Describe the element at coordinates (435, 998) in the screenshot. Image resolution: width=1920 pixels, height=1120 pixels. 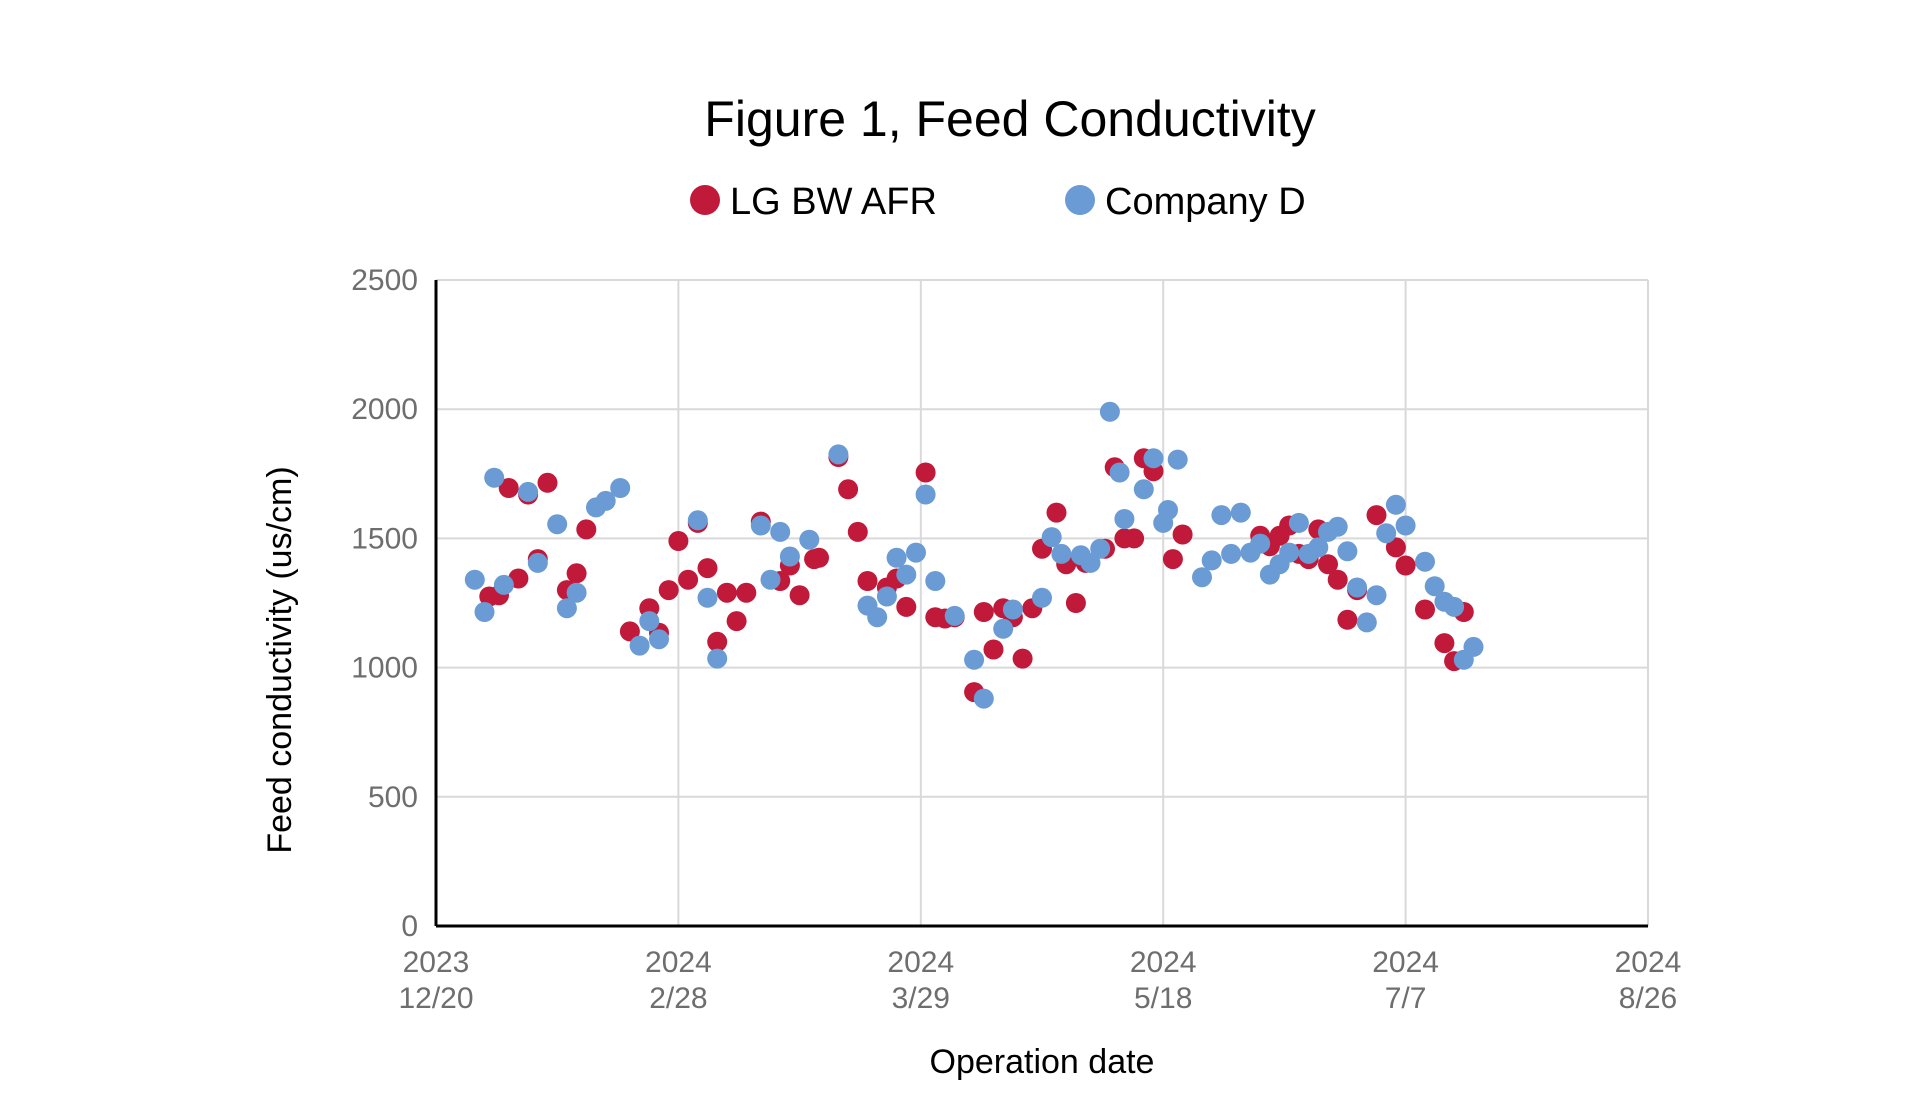
I see `x-tick-date: 12/20` at that location.